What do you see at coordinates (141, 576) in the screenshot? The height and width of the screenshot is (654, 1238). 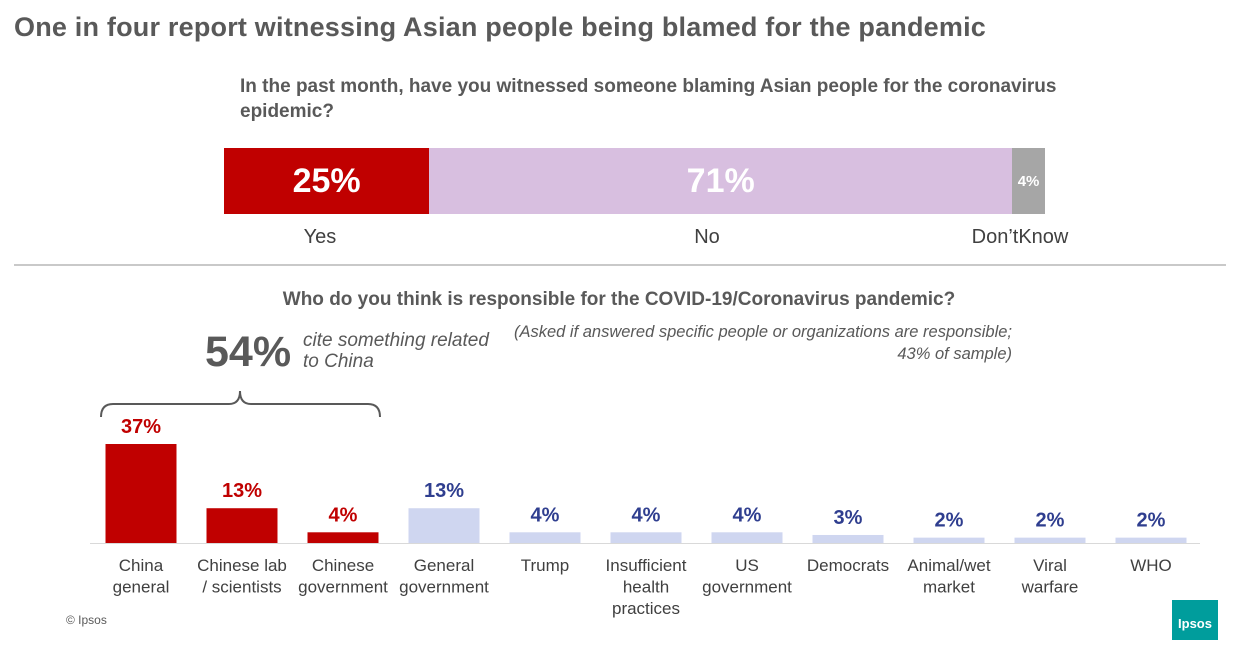 I see `category-label: China general` at bounding box center [141, 576].